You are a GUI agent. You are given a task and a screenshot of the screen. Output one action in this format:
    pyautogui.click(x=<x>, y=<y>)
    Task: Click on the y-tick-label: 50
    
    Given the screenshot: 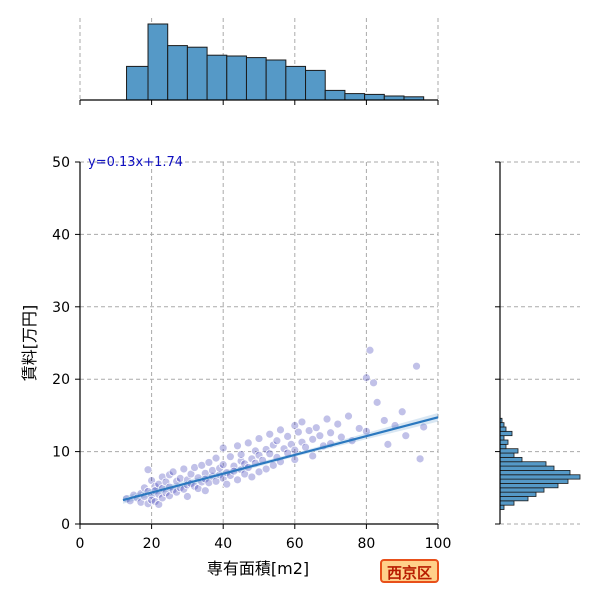 What is the action you would take?
    pyautogui.click(x=61, y=163)
    